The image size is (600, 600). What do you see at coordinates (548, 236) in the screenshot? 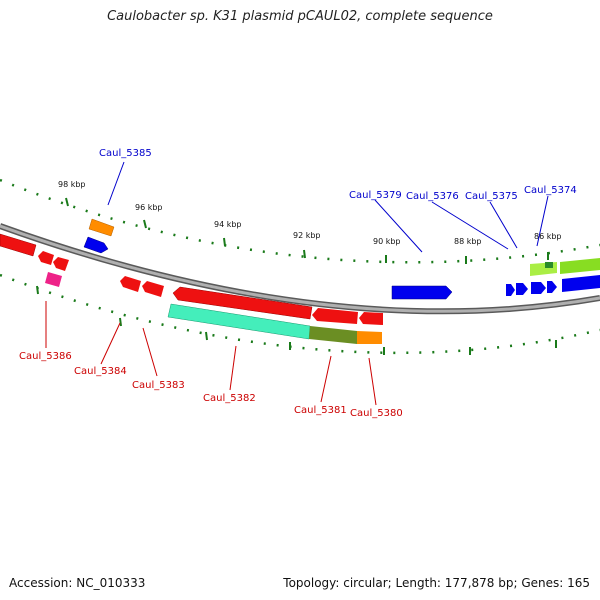
I see `scale-label-86: 86 kbp` at bounding box center [548, 236].